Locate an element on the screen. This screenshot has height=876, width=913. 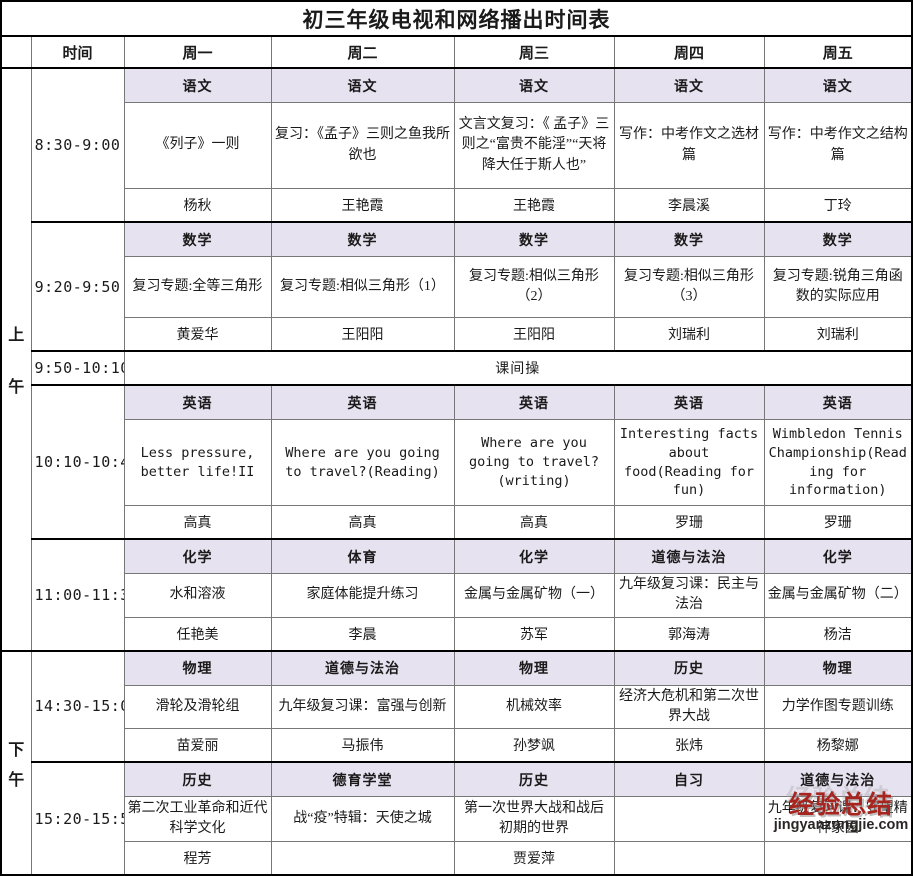
time-cell: 9:20-9:50 is located at coordinates (77, 286).